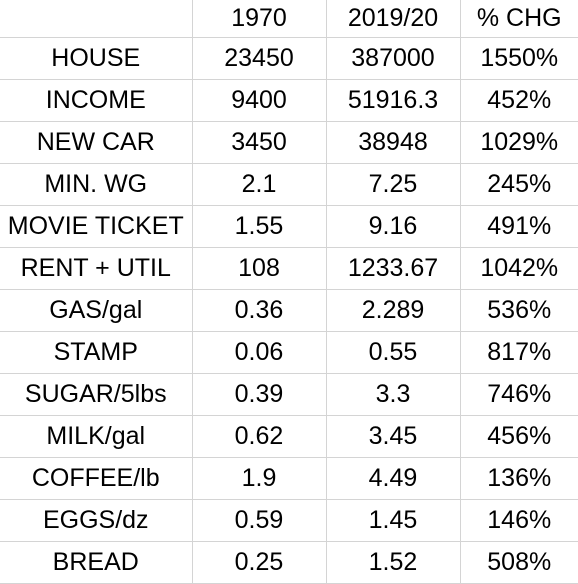  What do you see at coordinates (519, 268) in the screenshot?
I see `pct-change-cell: 1042%` at bounding box center [519, 268].